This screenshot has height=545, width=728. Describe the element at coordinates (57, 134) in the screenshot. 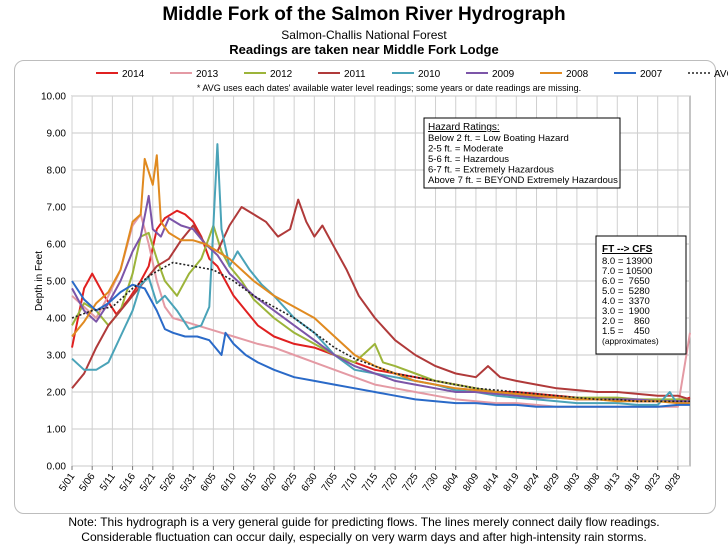

I see `y-tick-label: 9.00` at that location.